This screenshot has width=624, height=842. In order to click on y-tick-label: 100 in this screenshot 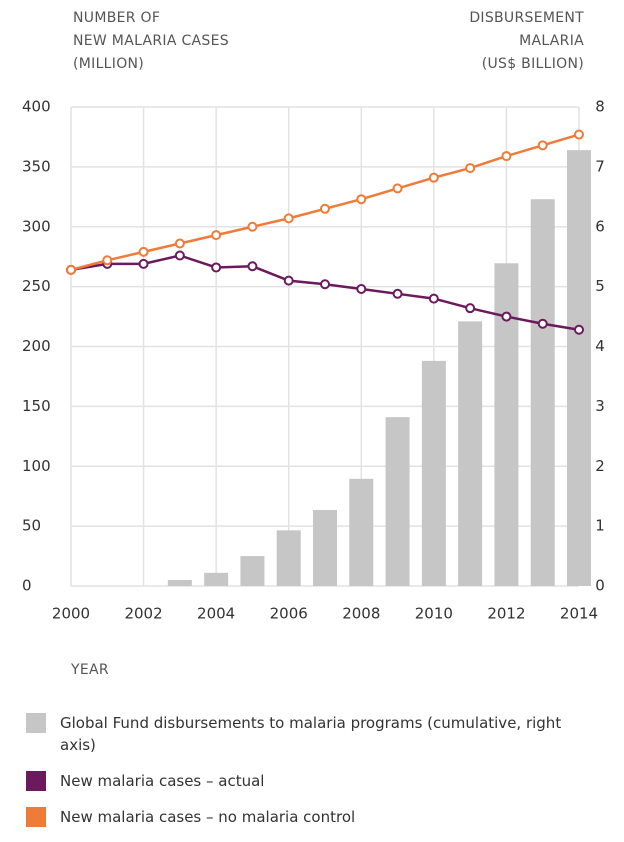, I will do `click(36, 466)`.